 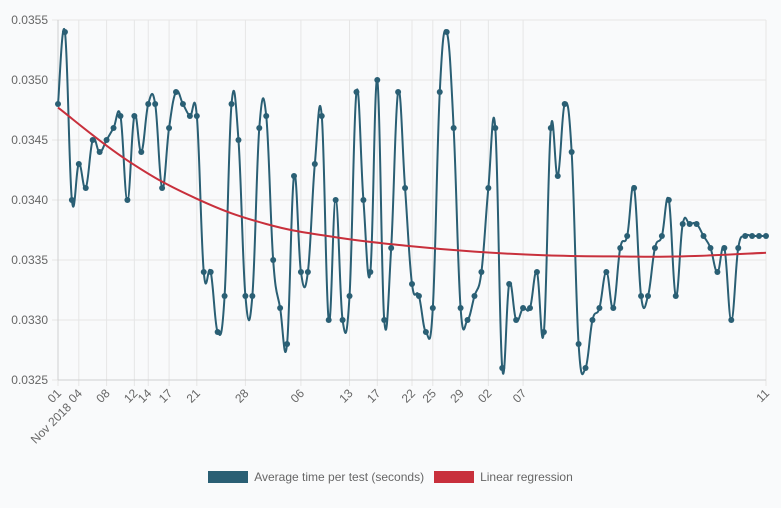 I want to click on legend-item-average-time: Average time per test (seconds), so click(x=316, y=477).